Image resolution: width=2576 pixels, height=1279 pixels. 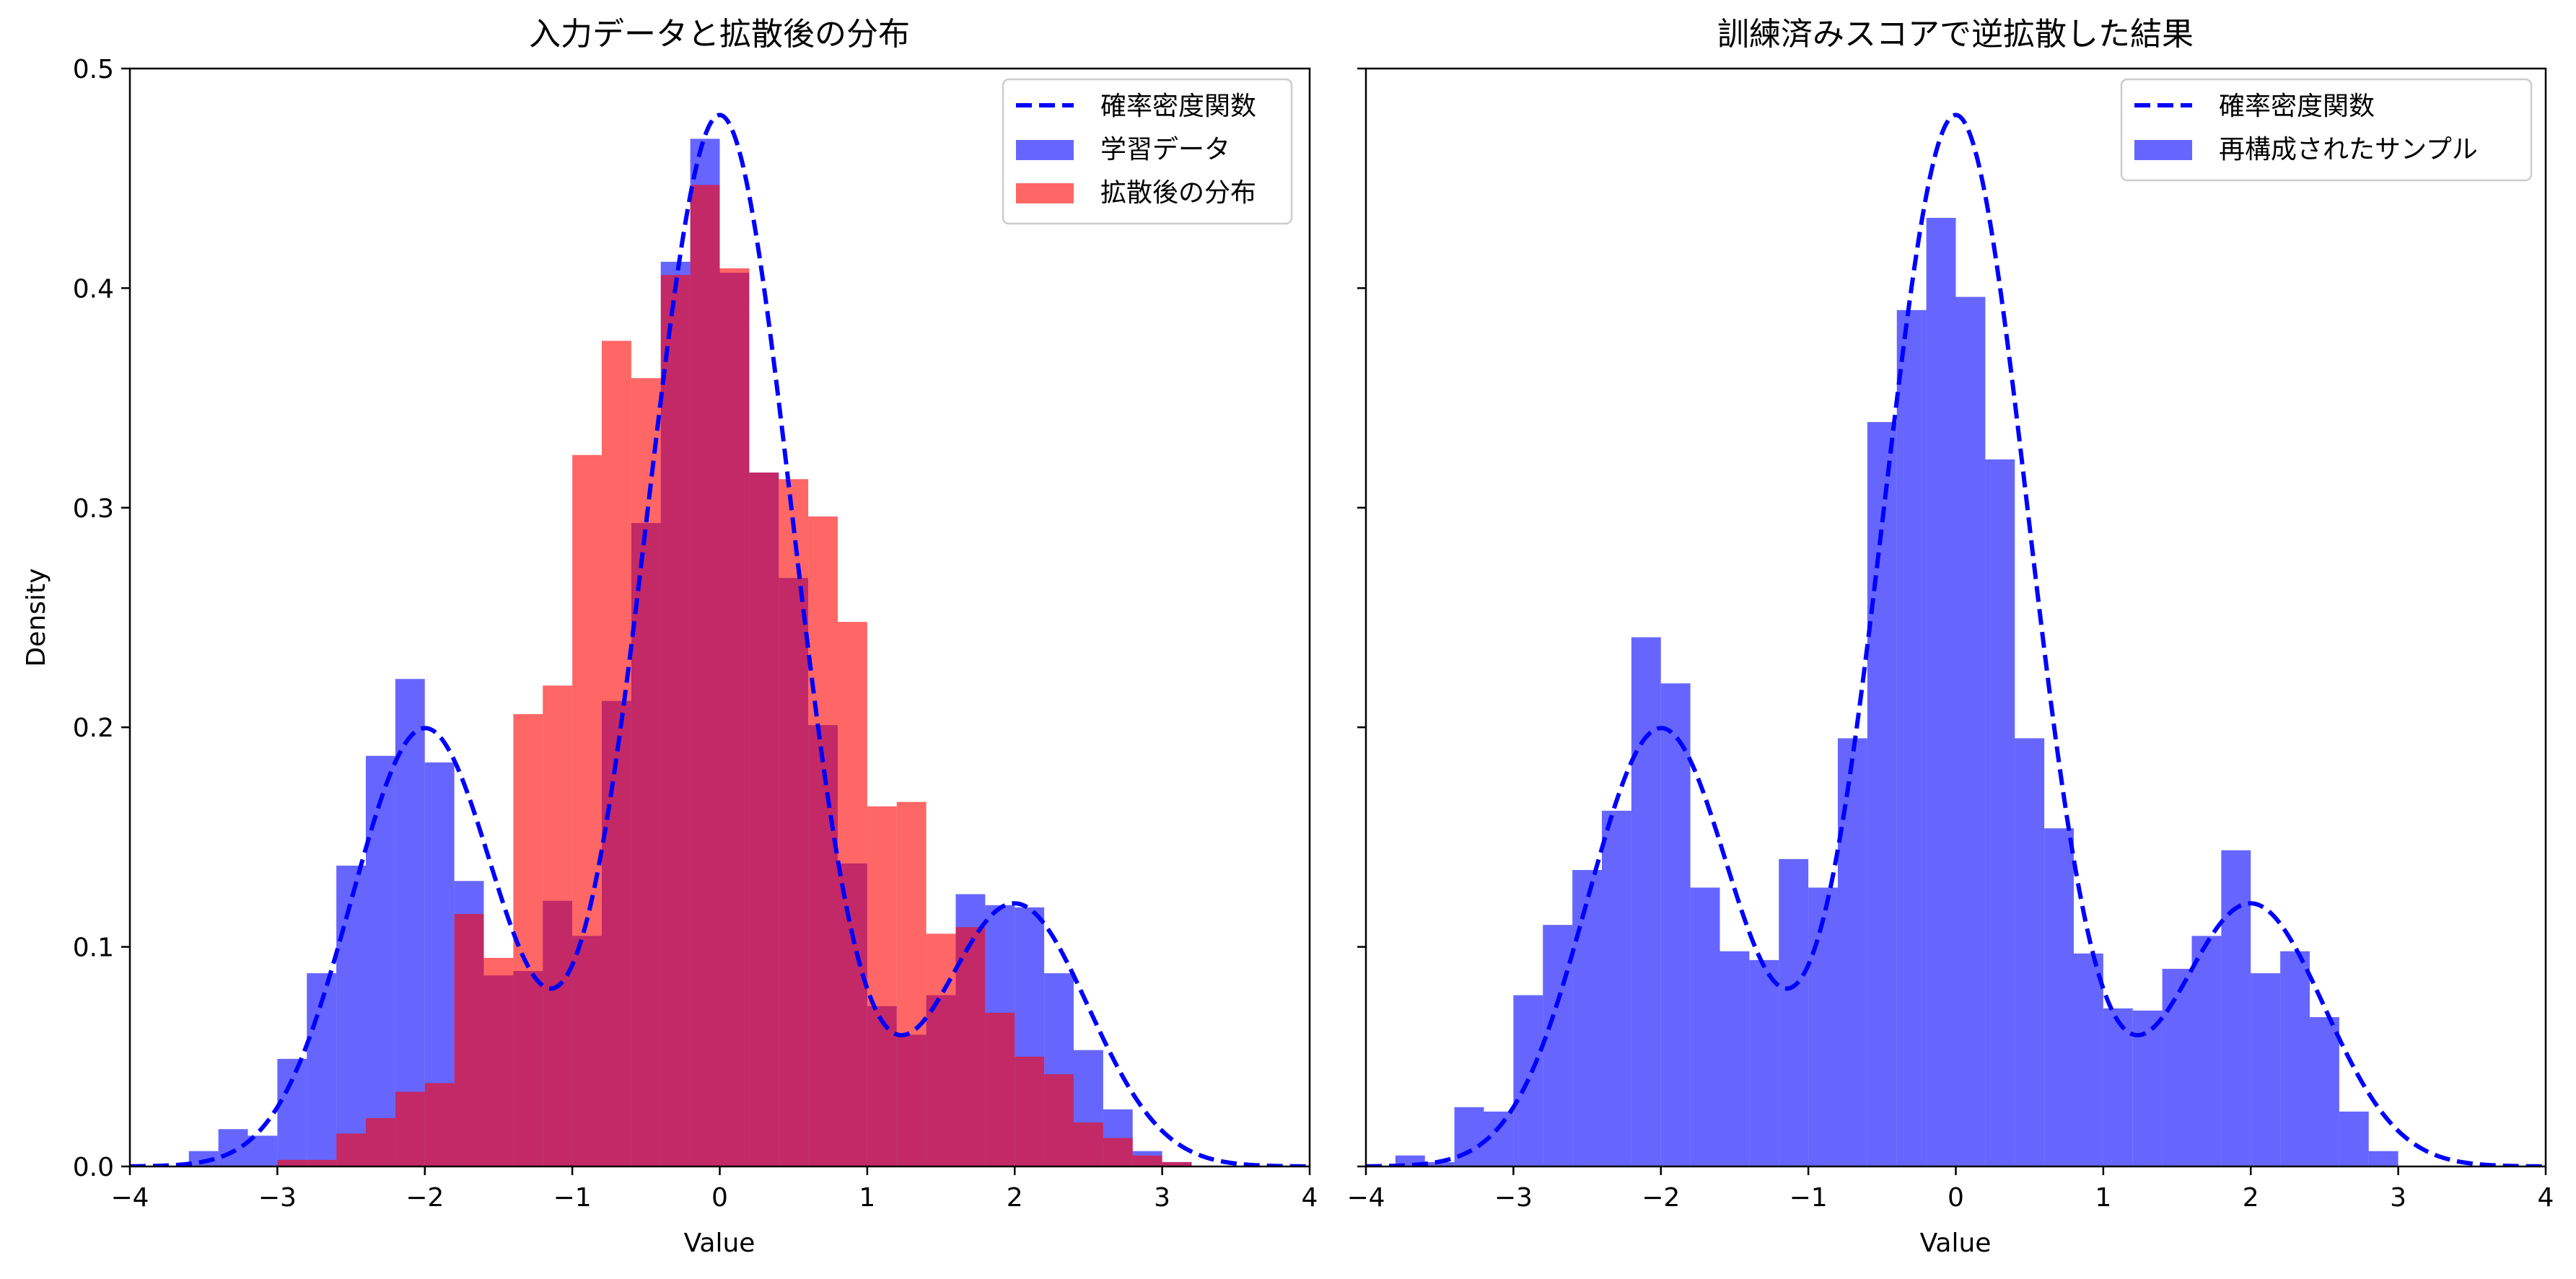 What do you see at coordinates (101, 618) in the screenshot?
I see `left-y-ticks: 0.0 0.1 0.2 0.3 0.4 0.5` at bounding box center [101, 618].